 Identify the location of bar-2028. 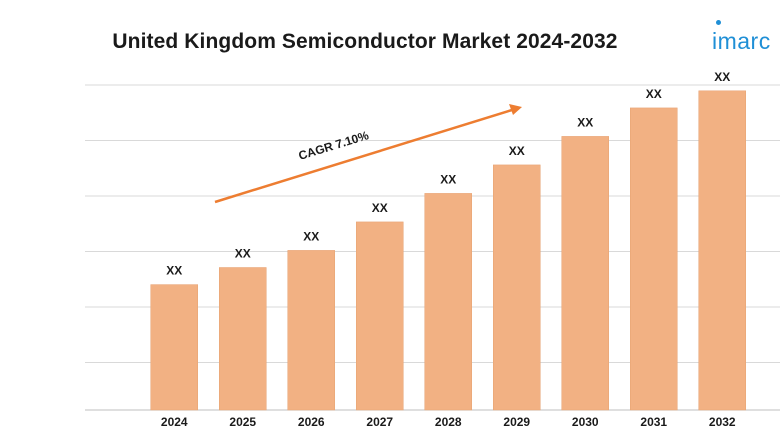
(448, 302).